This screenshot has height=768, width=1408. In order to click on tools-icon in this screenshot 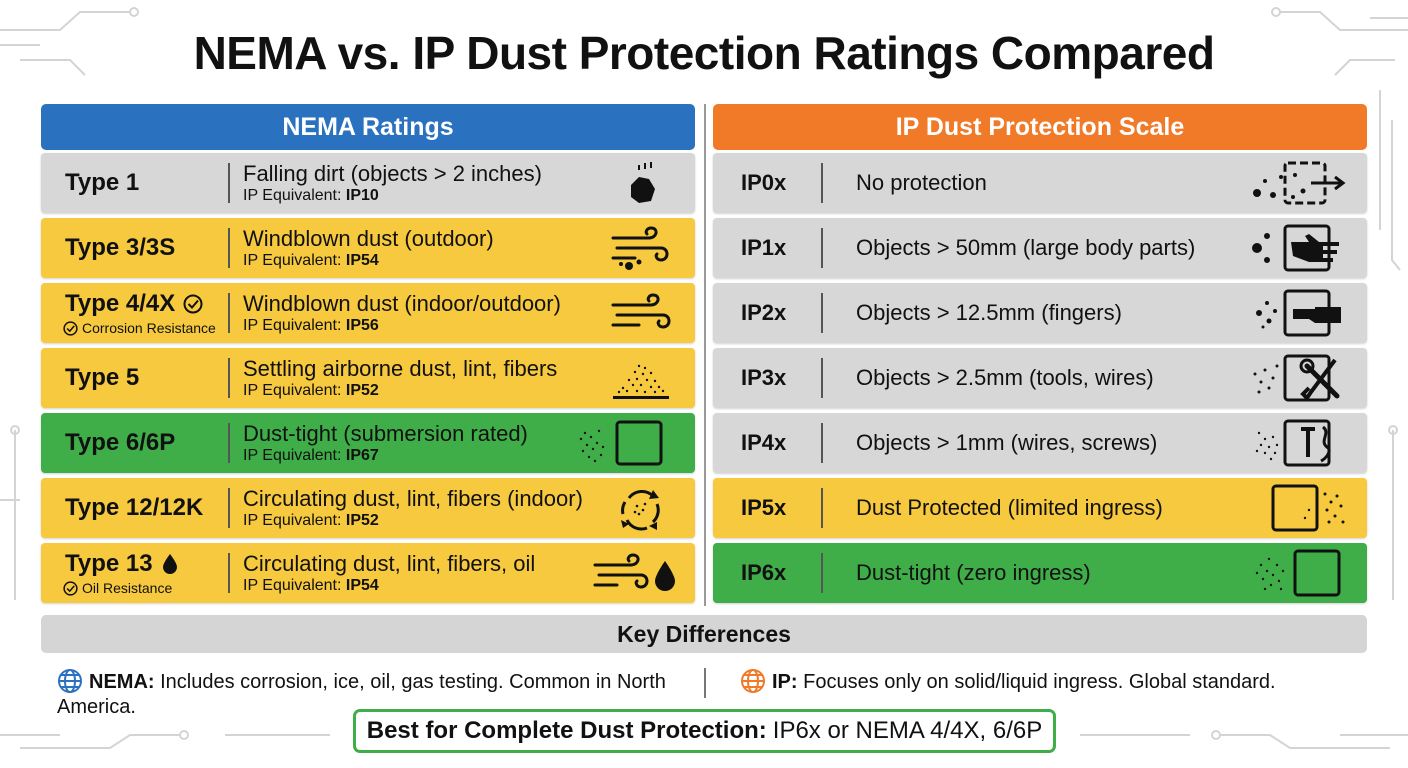, I will do `click(1296, 378)`.